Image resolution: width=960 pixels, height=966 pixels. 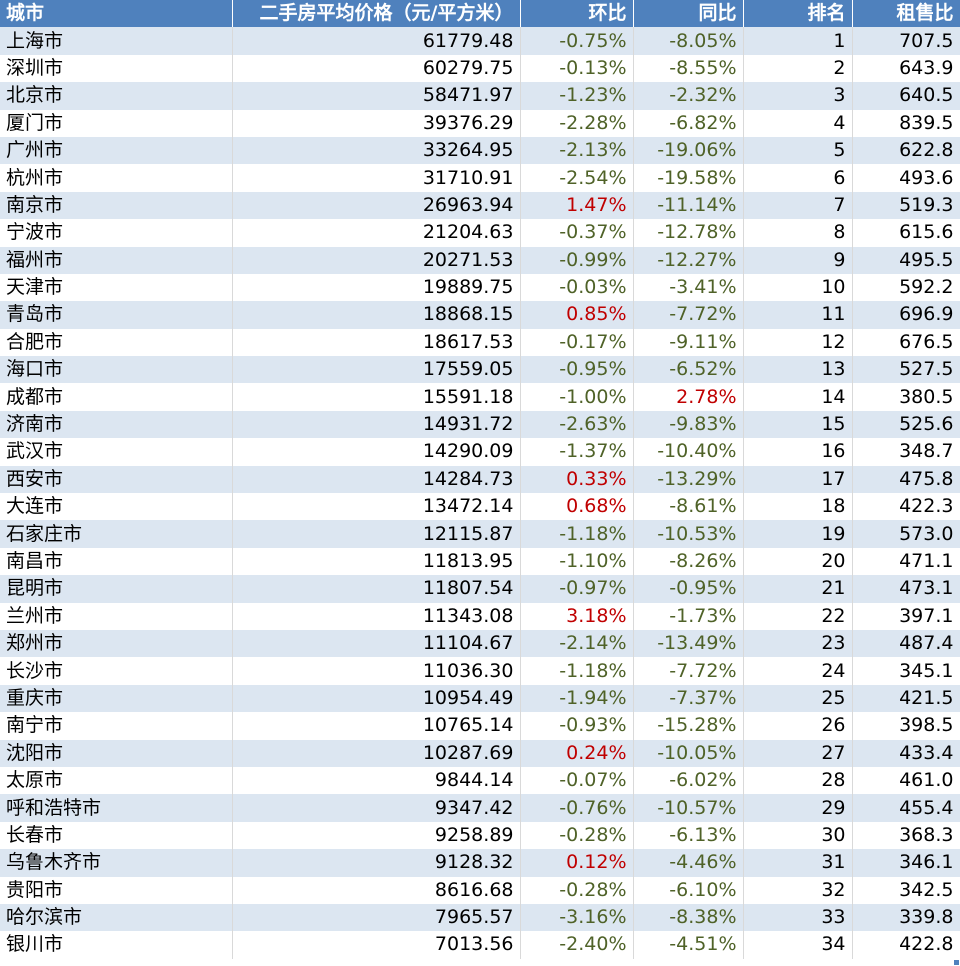 What do you see at coordinates (577, 780) in the screenshot?
I see `mom-cell: -0.07%` at bounding box center [577, 780].